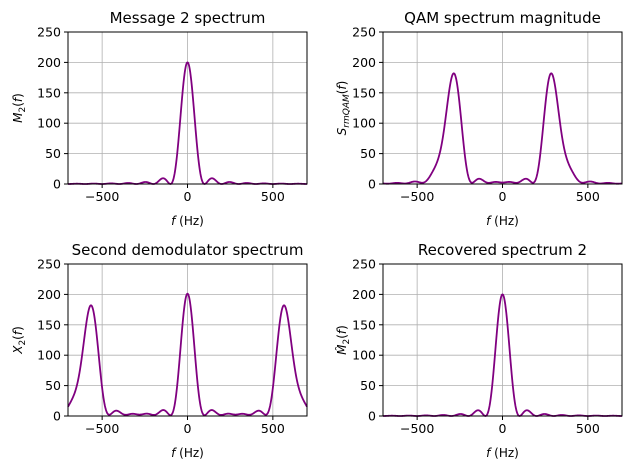  What do you see at coordinates (19, 108) in the screenshot?
I see `y-axis-label: M2(f)` at bounding box center [19, 108].